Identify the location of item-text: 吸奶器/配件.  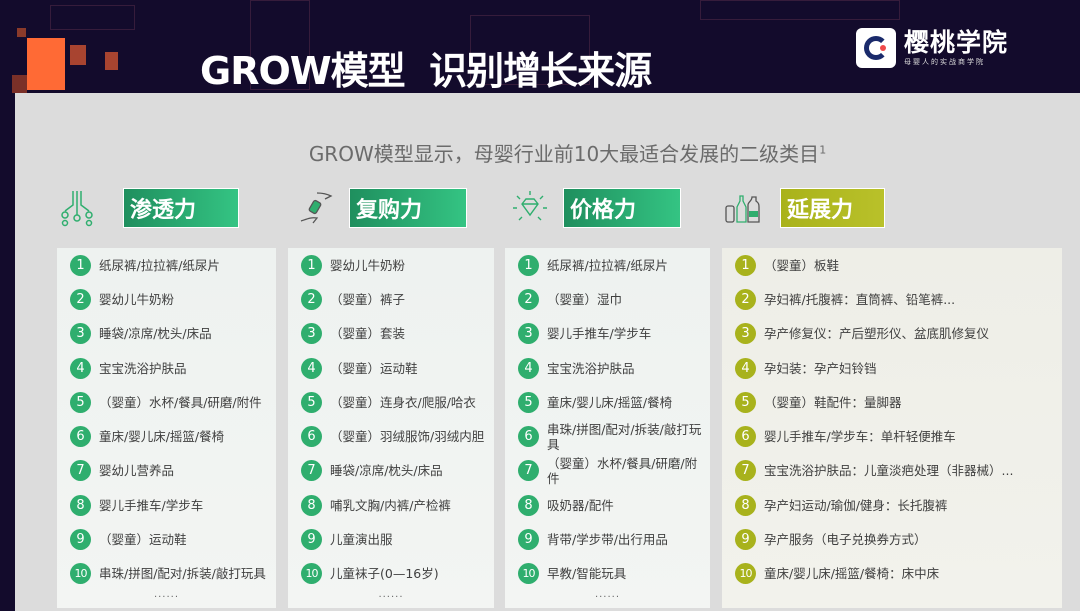
(580, 505).